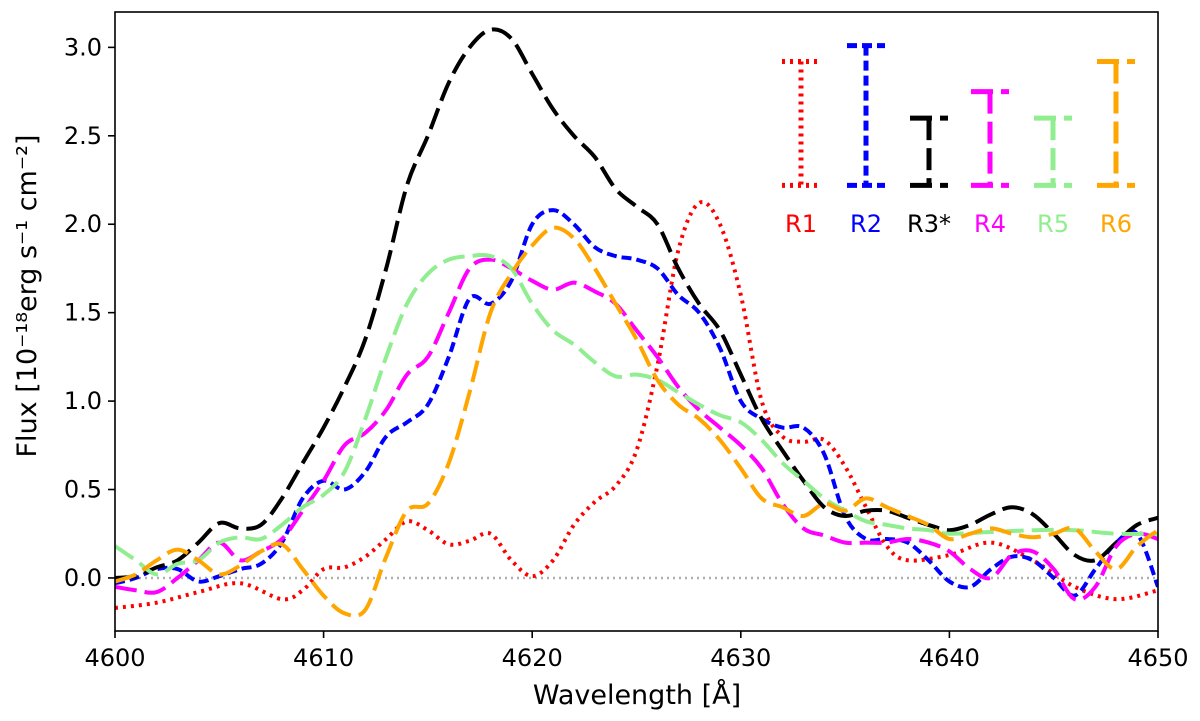 This screenshot has width=1200, height=721. Describe the element at coordinates (27, 296) in the screenshot. I see `y-axis-title: Flux [10⁻¹⁸erg s⁻¹ cm⁻²]` at that location.